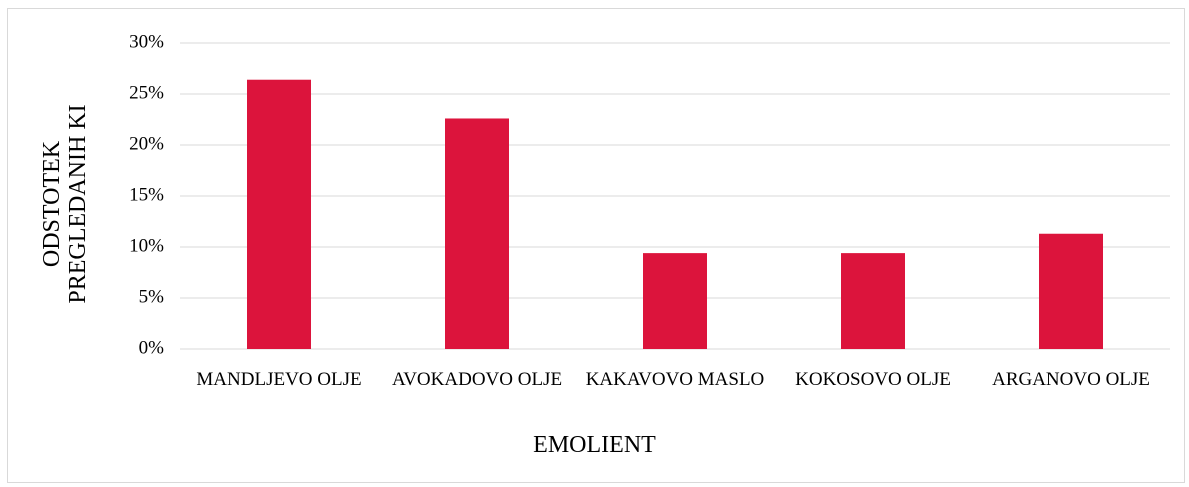 This screenshot has height=487, width=1189. What do you see at coordinates (1071, 379) in the screenshot?
I see `x-tick-label: ARGANOVO OLJE` at bounding box center [1071, 379].